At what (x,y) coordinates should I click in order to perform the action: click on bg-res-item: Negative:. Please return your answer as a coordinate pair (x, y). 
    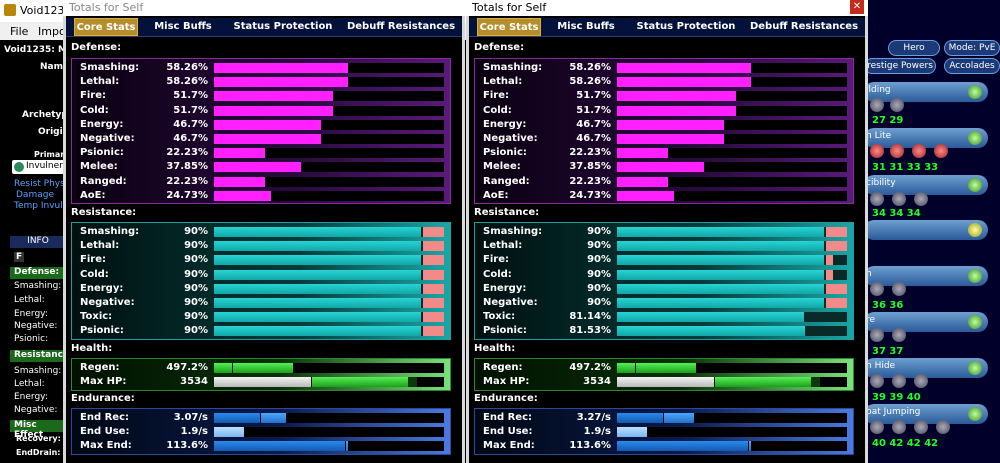
    Looking at the image, I should click on (36, 410).